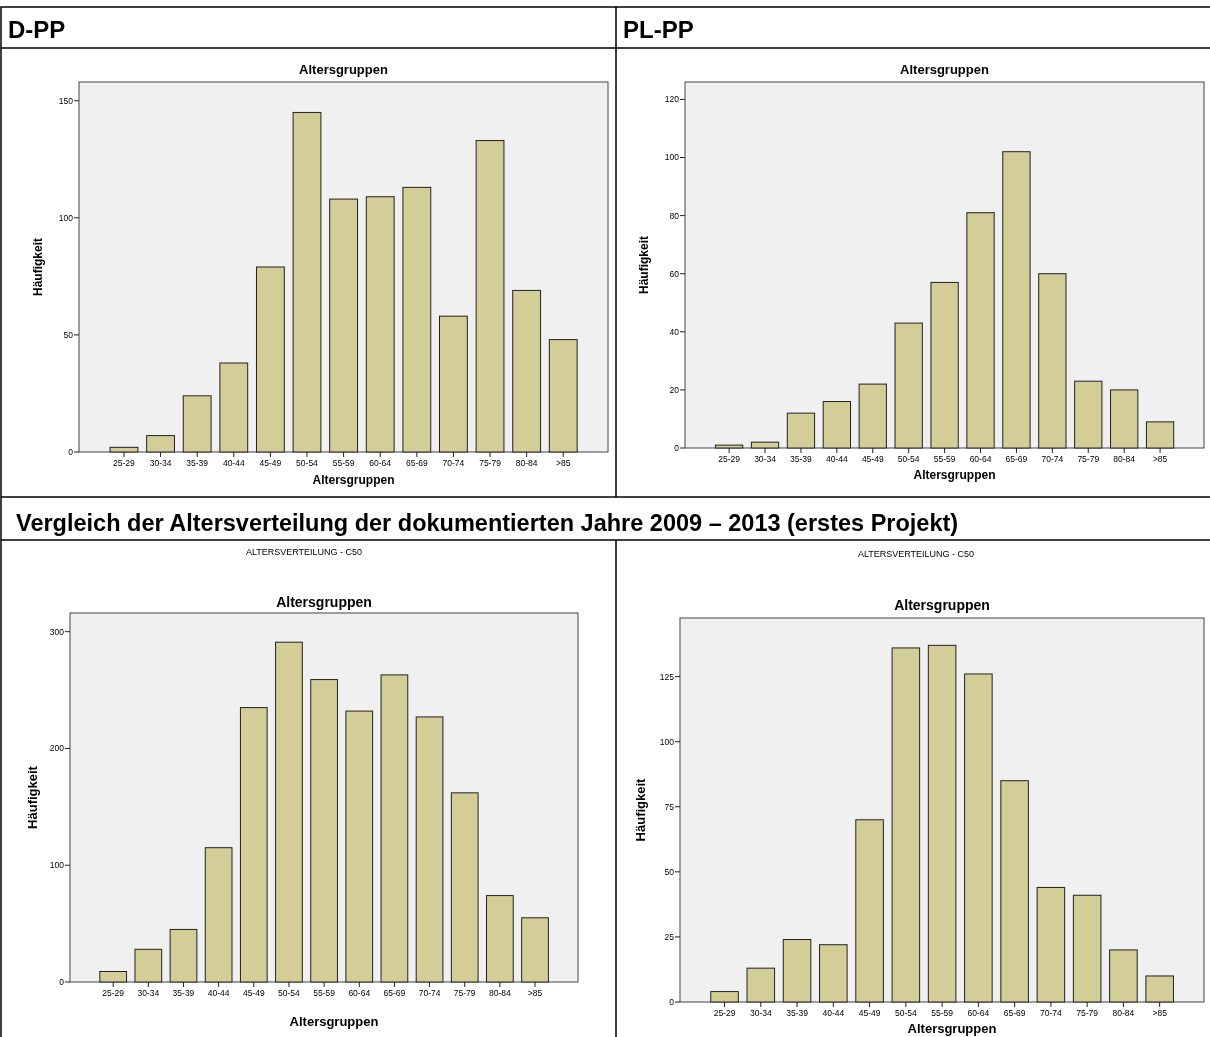 The height and width of the screenshot is (1037, 1210). Describe the element at coordinates (916, 554) in the screenshot. I see `chart-subtitle: ALTERSVERTEILUNG - C50` at that location.